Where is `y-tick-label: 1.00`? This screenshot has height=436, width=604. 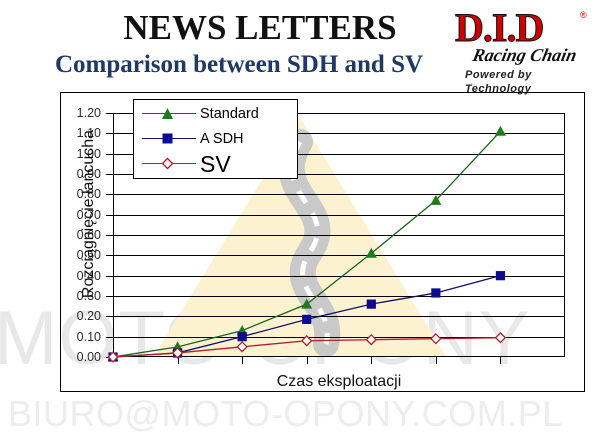
y-tick-label: 1.00 is located at coordinates (88, 153).